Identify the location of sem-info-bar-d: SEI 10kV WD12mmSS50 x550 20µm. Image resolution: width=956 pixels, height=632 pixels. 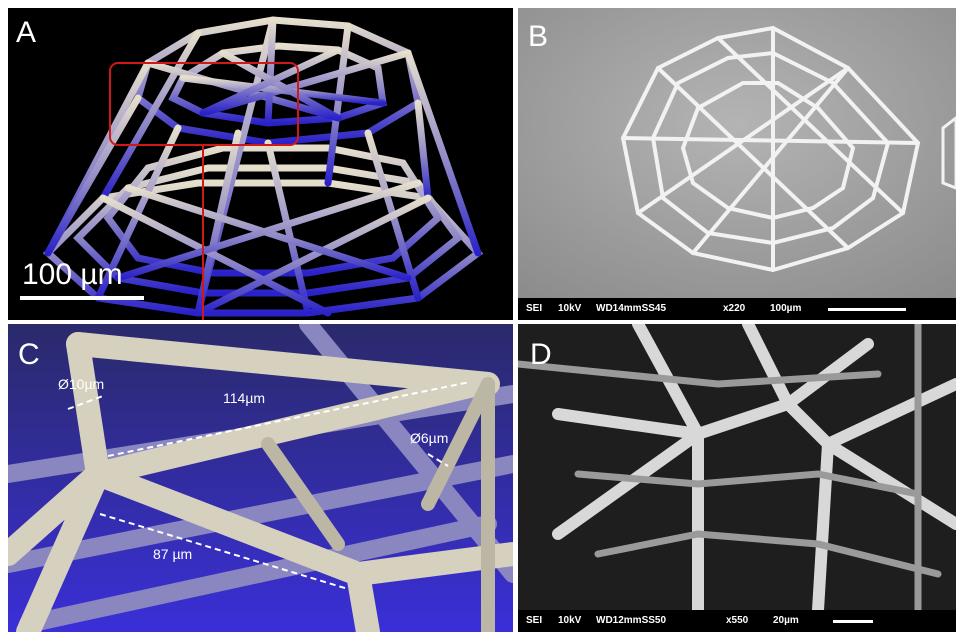
(737, 621).